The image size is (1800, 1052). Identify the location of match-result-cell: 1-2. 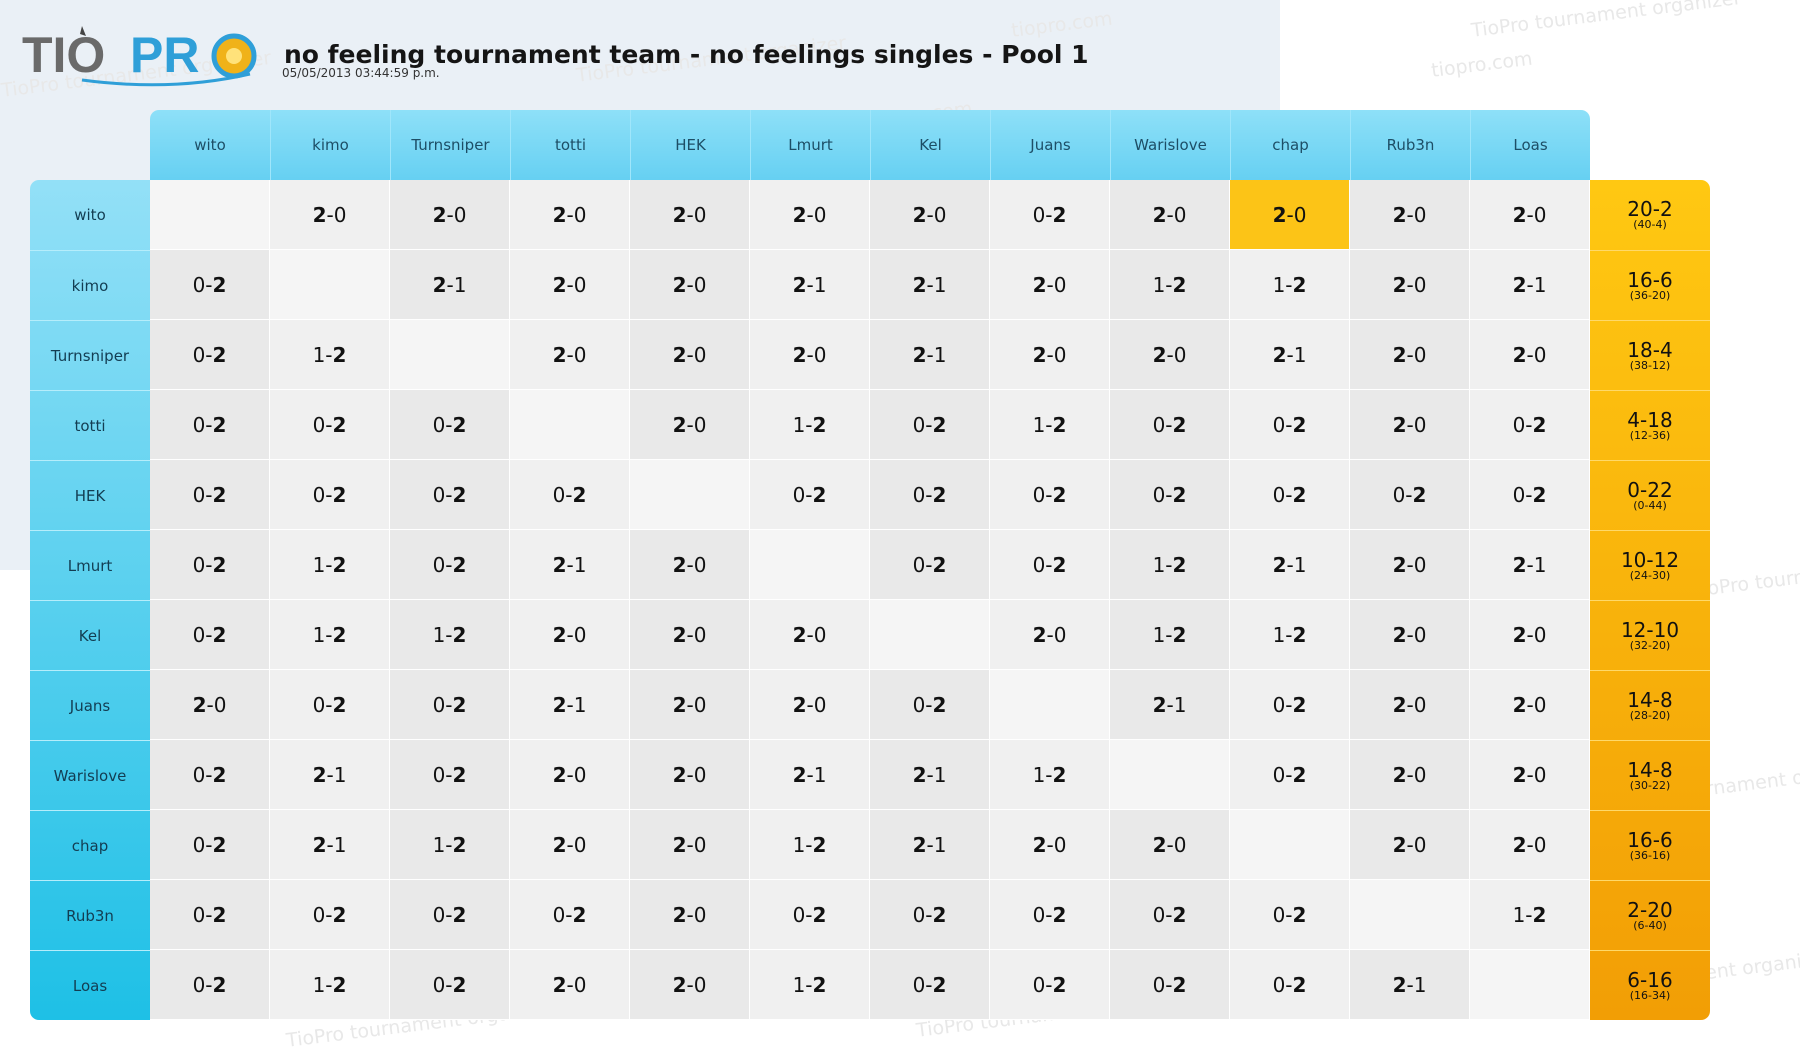
(450, 635).